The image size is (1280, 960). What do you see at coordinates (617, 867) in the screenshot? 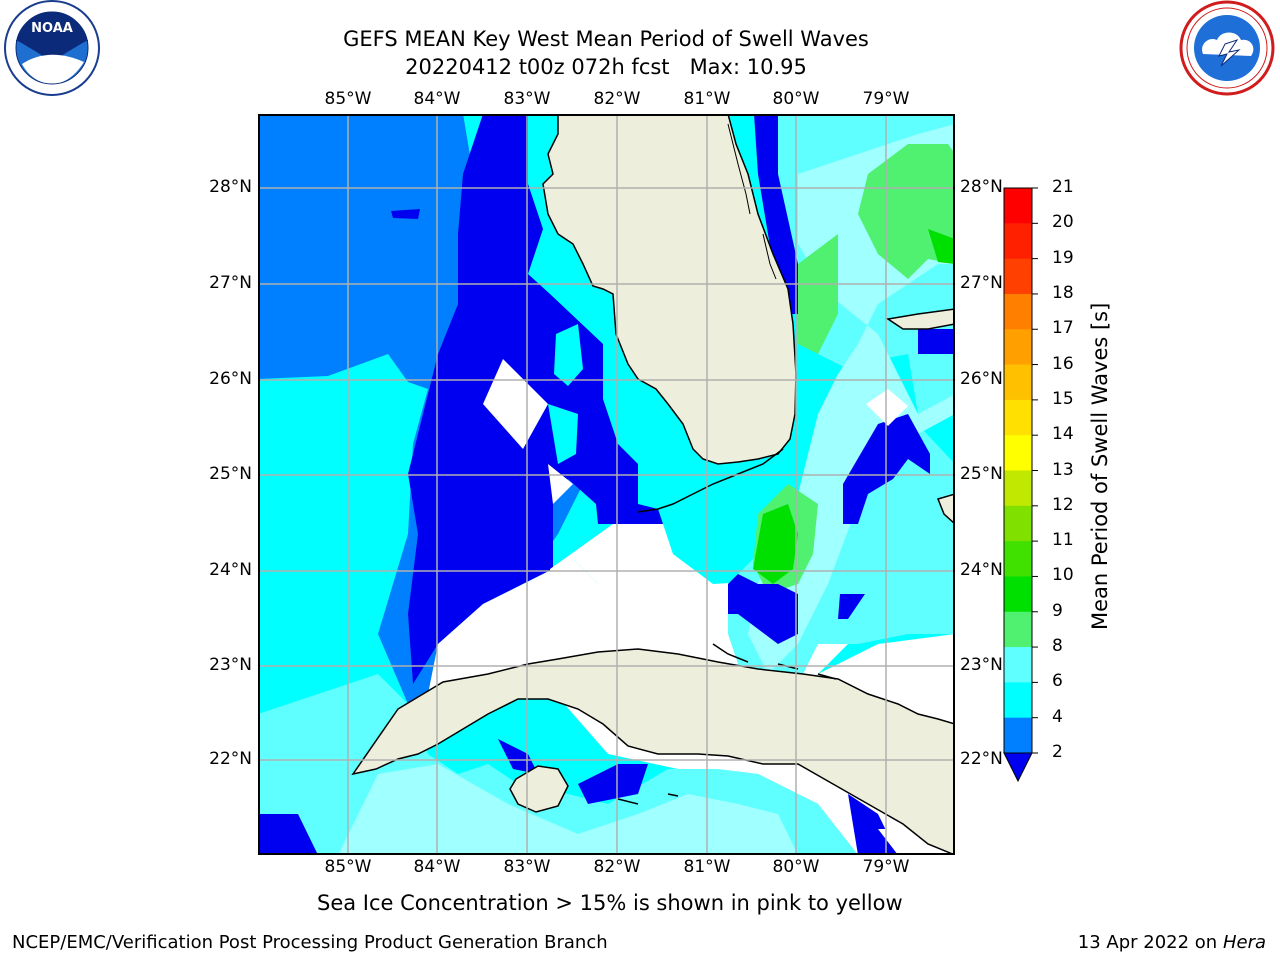
I see `lon-label-bottom: 82°W` at bounding box center [617, 867].